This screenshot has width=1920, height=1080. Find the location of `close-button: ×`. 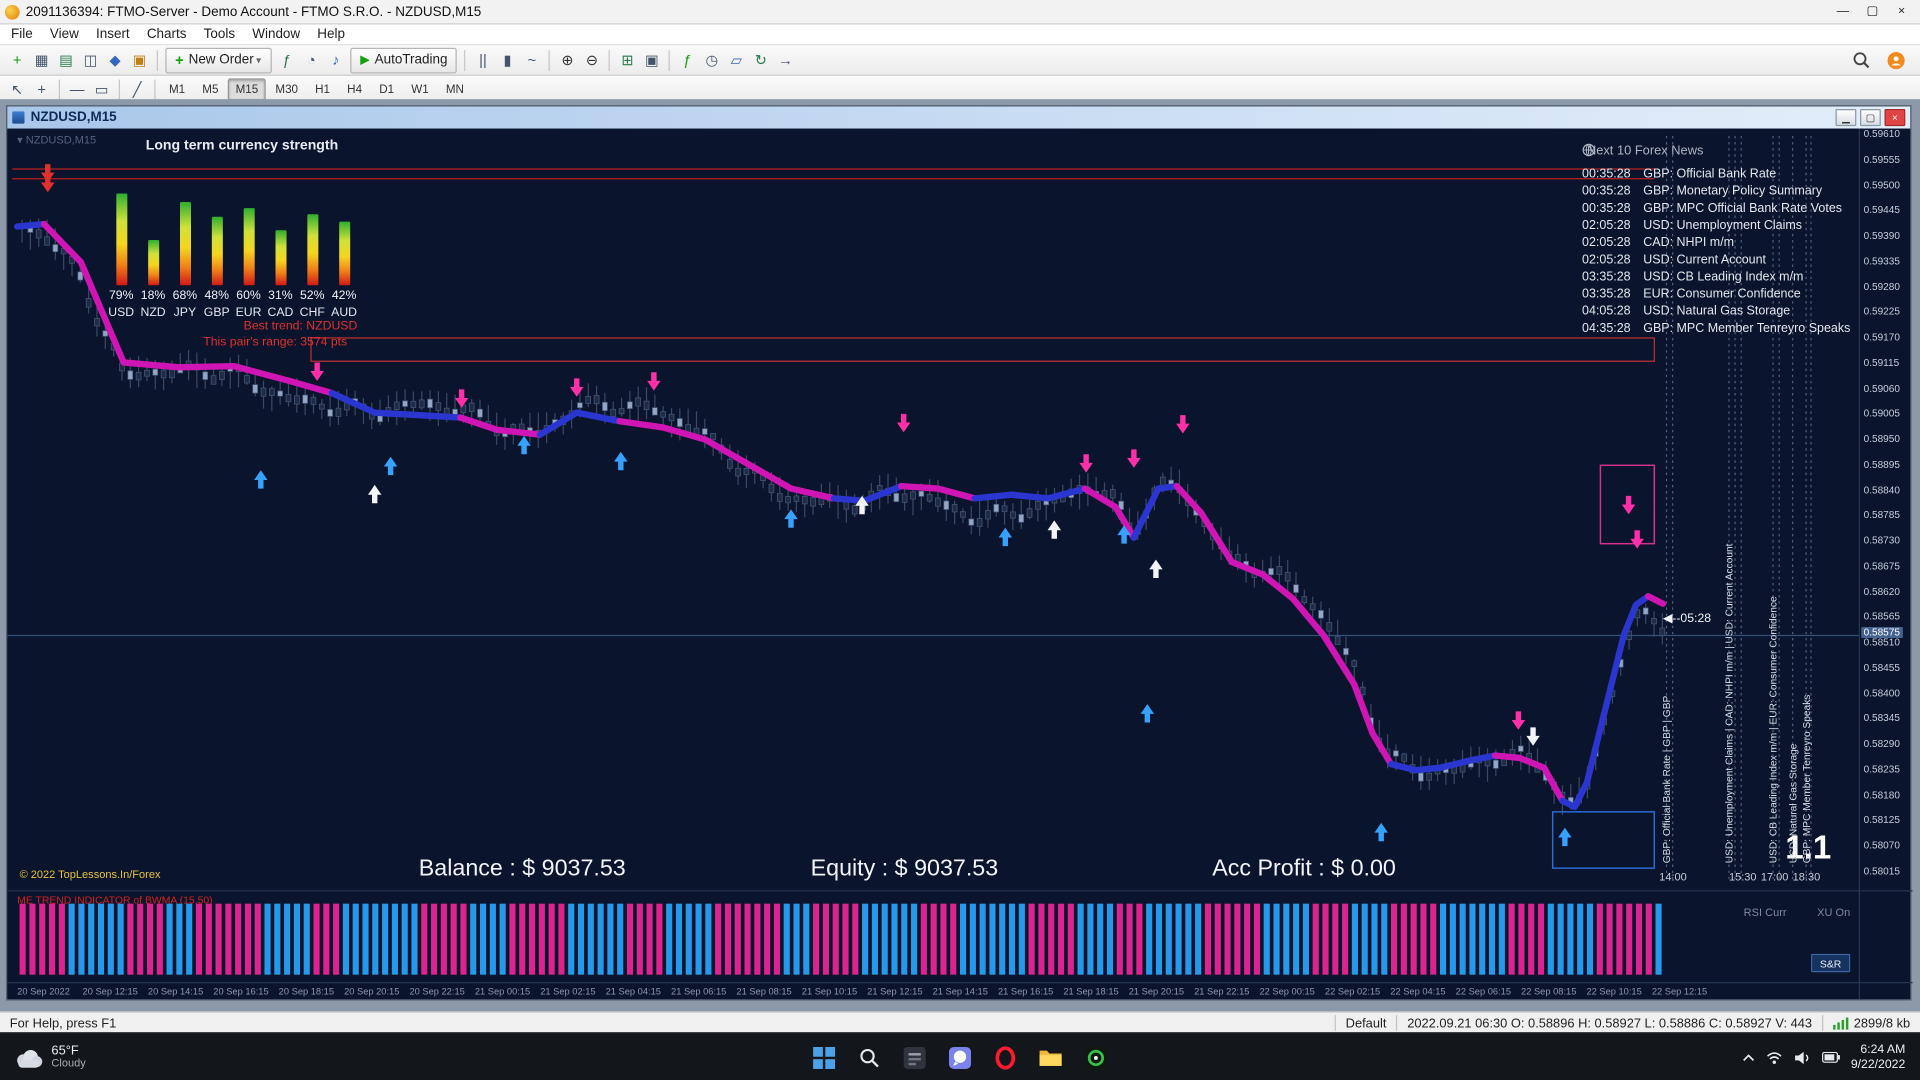

close-button: × is located at coordinates (1902, 11).